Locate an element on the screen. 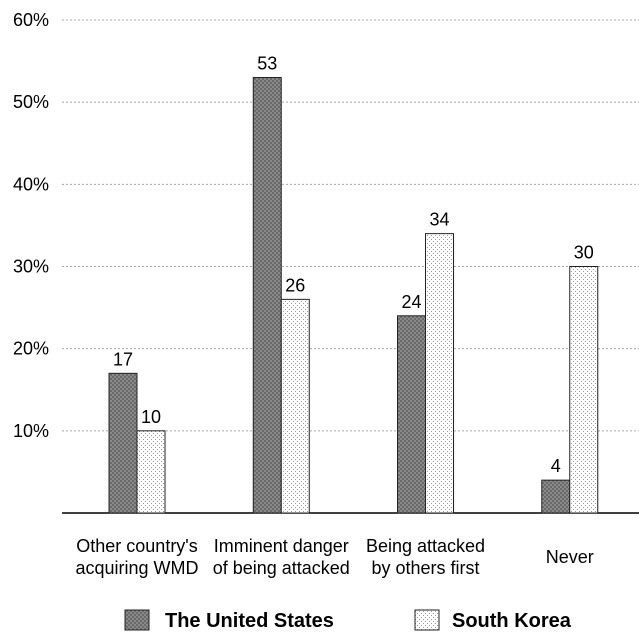 This screenshot has width=639, height=635. y-tick-label: 60% is located at coordinates (31, 20).